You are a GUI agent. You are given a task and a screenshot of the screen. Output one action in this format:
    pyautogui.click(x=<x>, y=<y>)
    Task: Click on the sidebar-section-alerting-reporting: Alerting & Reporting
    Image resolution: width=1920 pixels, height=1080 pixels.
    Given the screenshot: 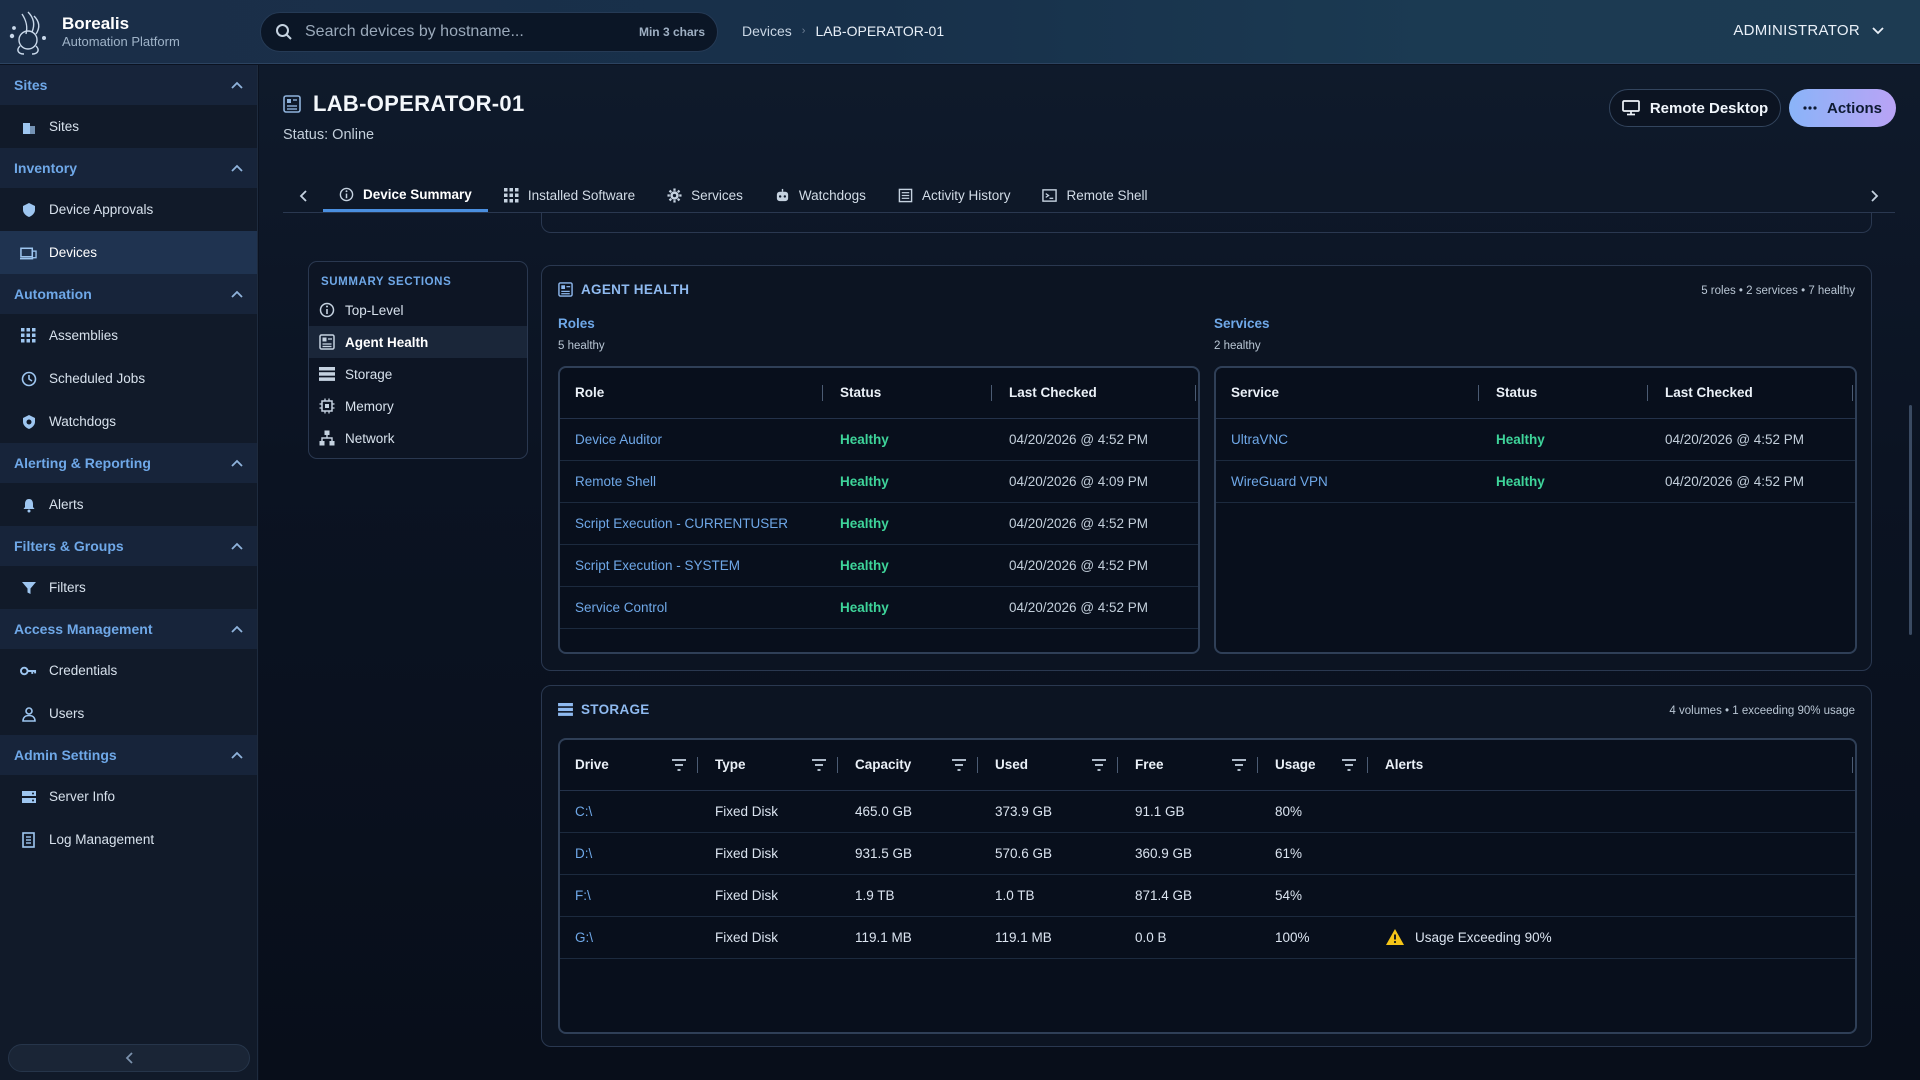 What is the action you would take?
    pyautogui.click(x=128, y=463)
    